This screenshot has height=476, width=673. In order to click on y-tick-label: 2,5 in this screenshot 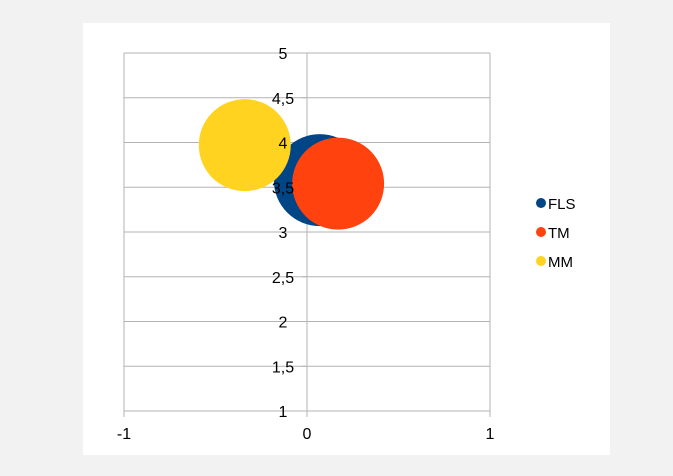, I will do `click(283, 278)`.